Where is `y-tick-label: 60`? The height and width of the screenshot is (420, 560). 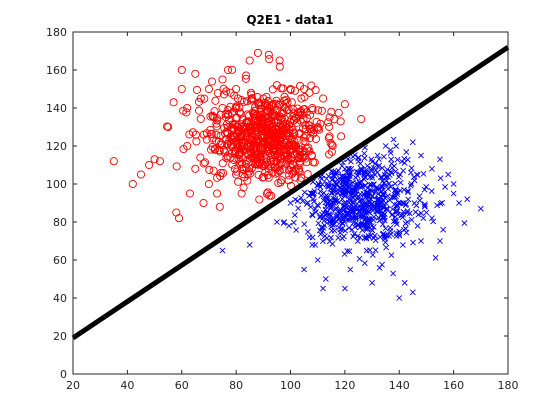 y-tick-label: 60 is located at coordinates (60, 260).